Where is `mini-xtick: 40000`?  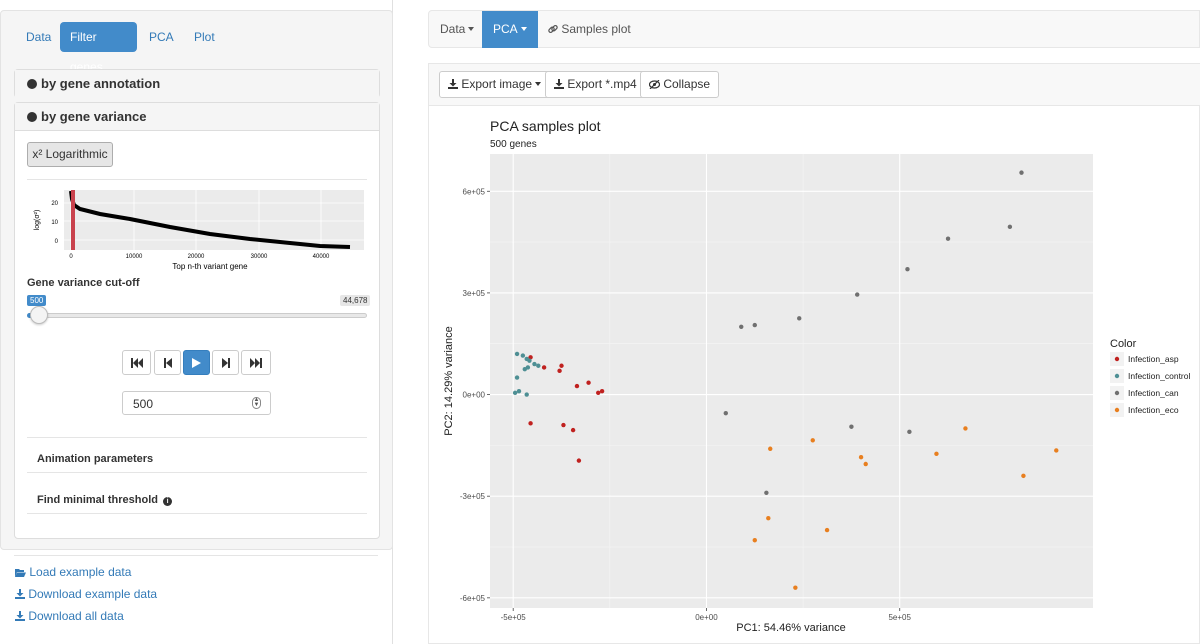
mini-xtick: 40000 is located at coordinates (321, 257).